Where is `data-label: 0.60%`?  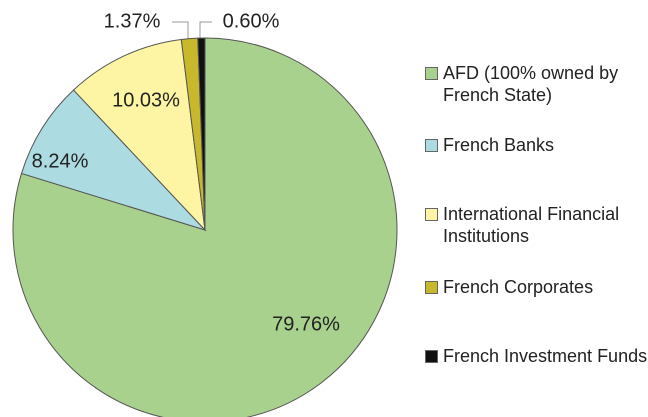
data-label: 0.60% is located at coordinates (251, 21).